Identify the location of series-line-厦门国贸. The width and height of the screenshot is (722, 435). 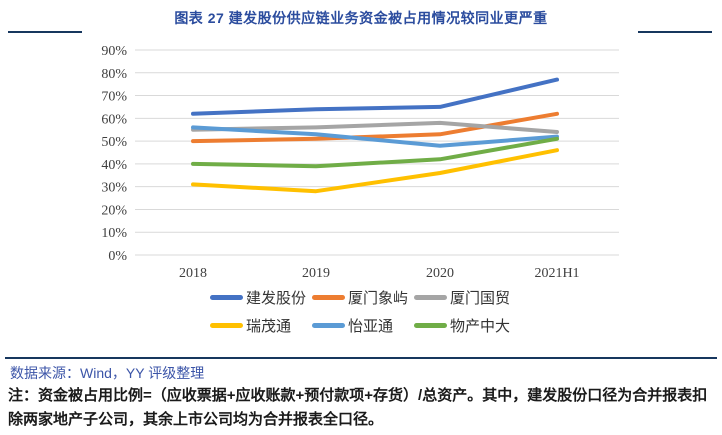
(375, 127).